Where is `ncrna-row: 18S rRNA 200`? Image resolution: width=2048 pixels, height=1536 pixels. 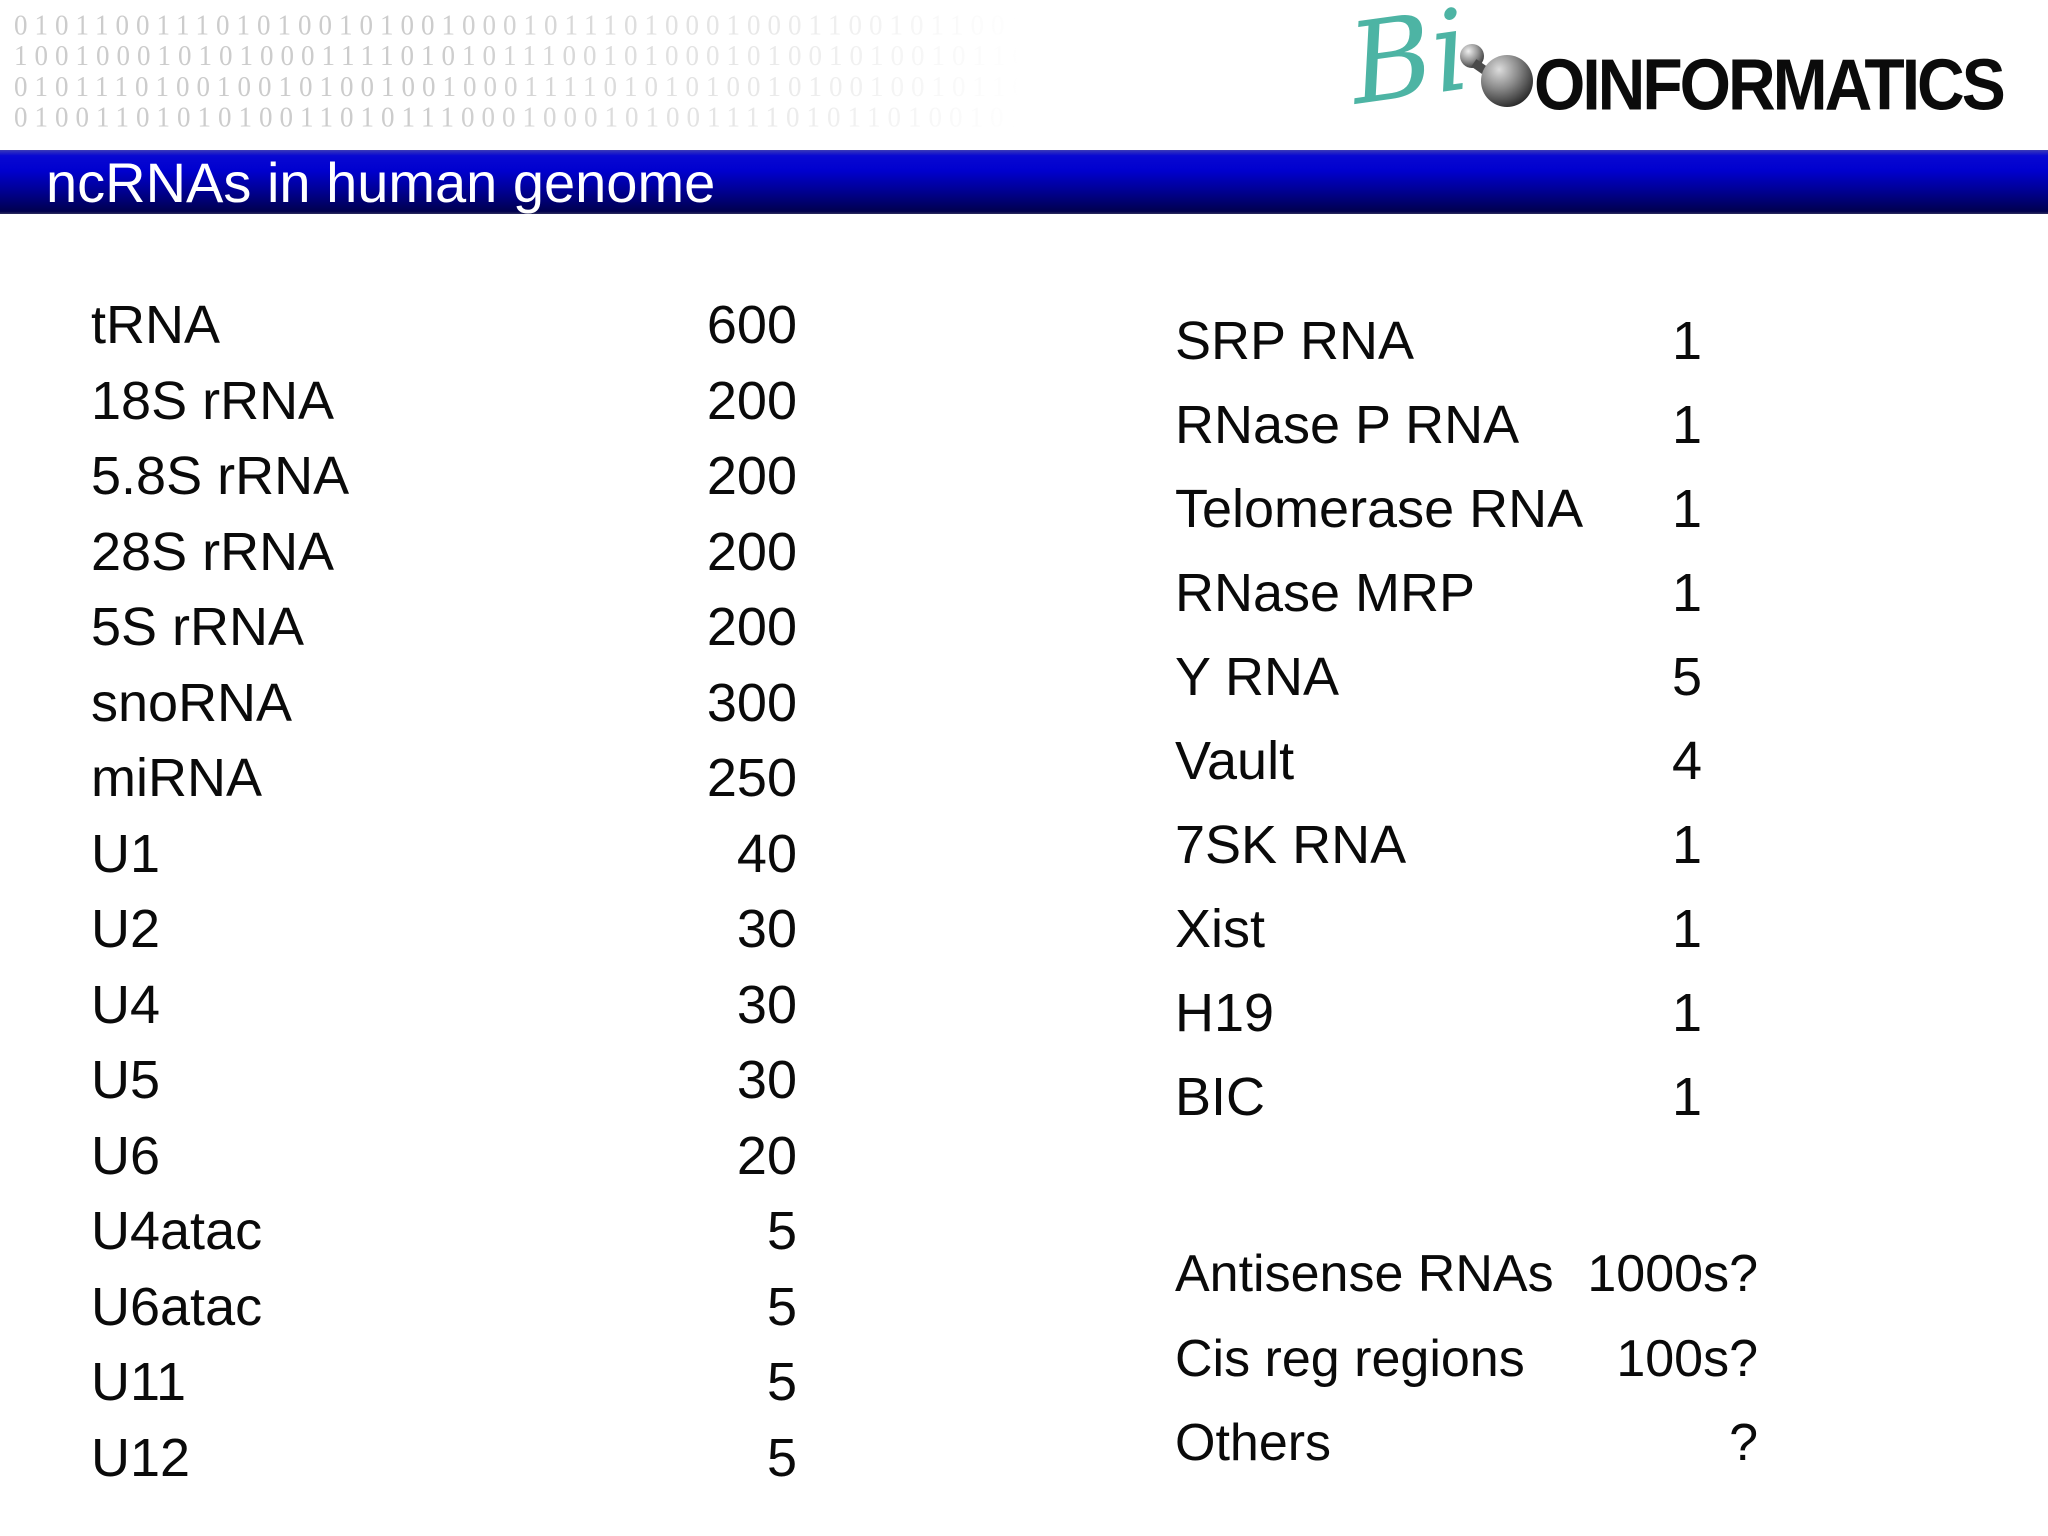
ncrna-row: 18S rRNA 200 is located at coordinates (444, 402).